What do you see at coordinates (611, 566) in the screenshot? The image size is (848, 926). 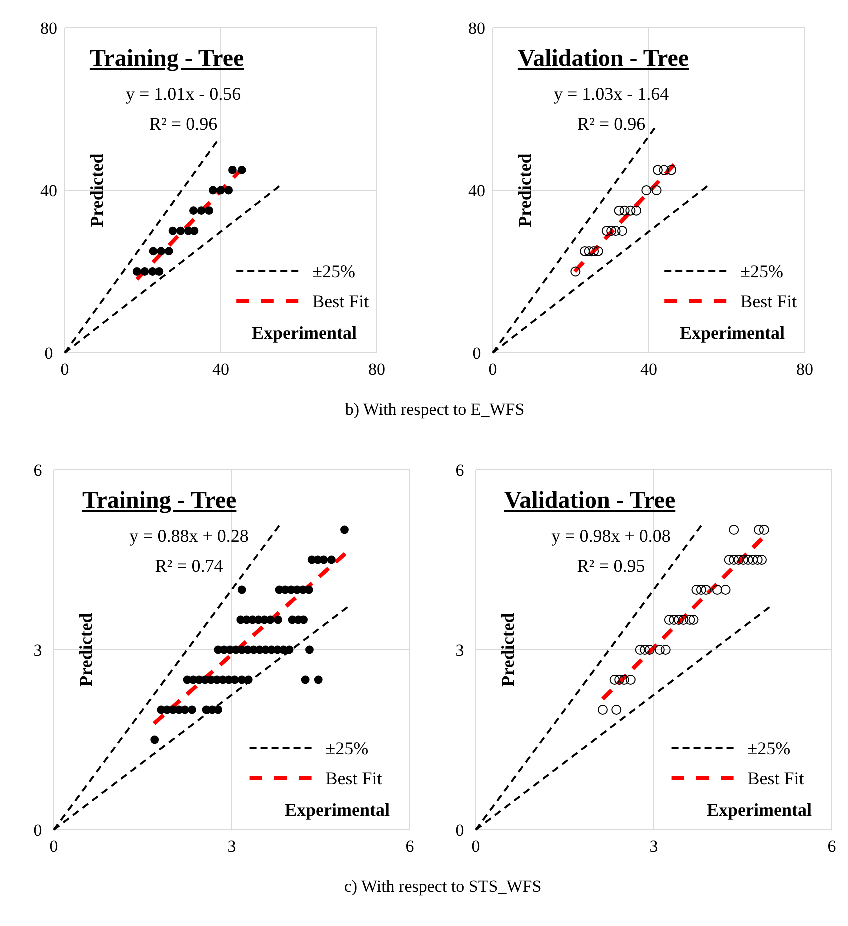 I see `annotation: R² = 0.95` at bounding box center [611, 566].